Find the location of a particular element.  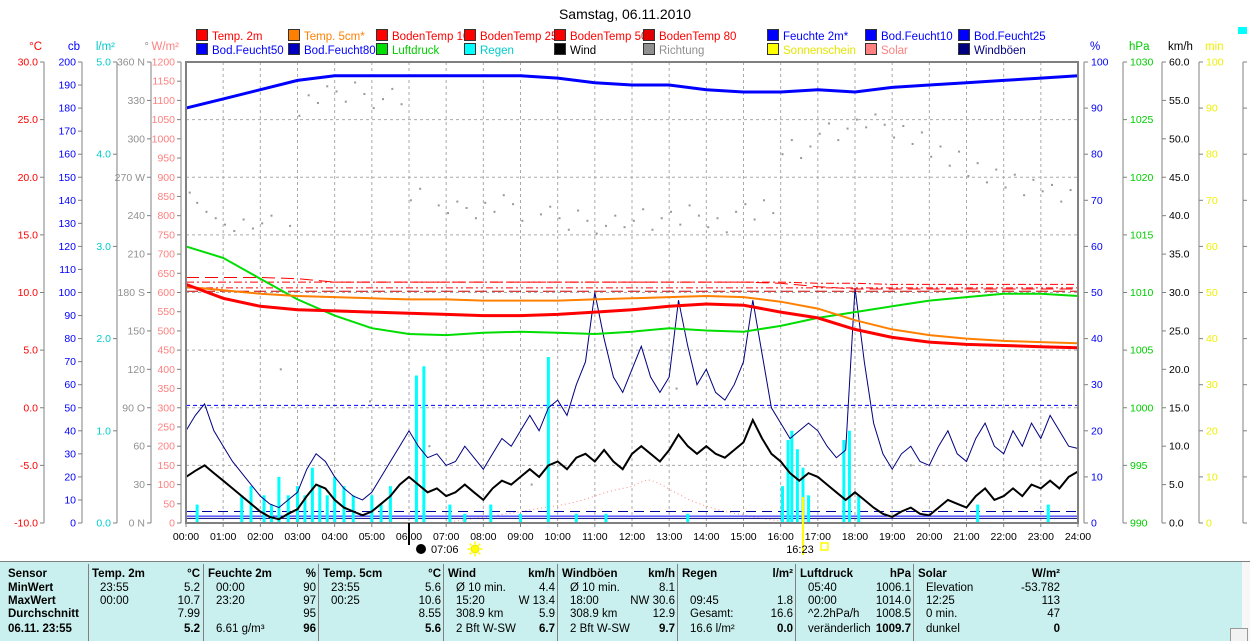

axis-label-minutes: 30 is located at coordinates (1212, 385).